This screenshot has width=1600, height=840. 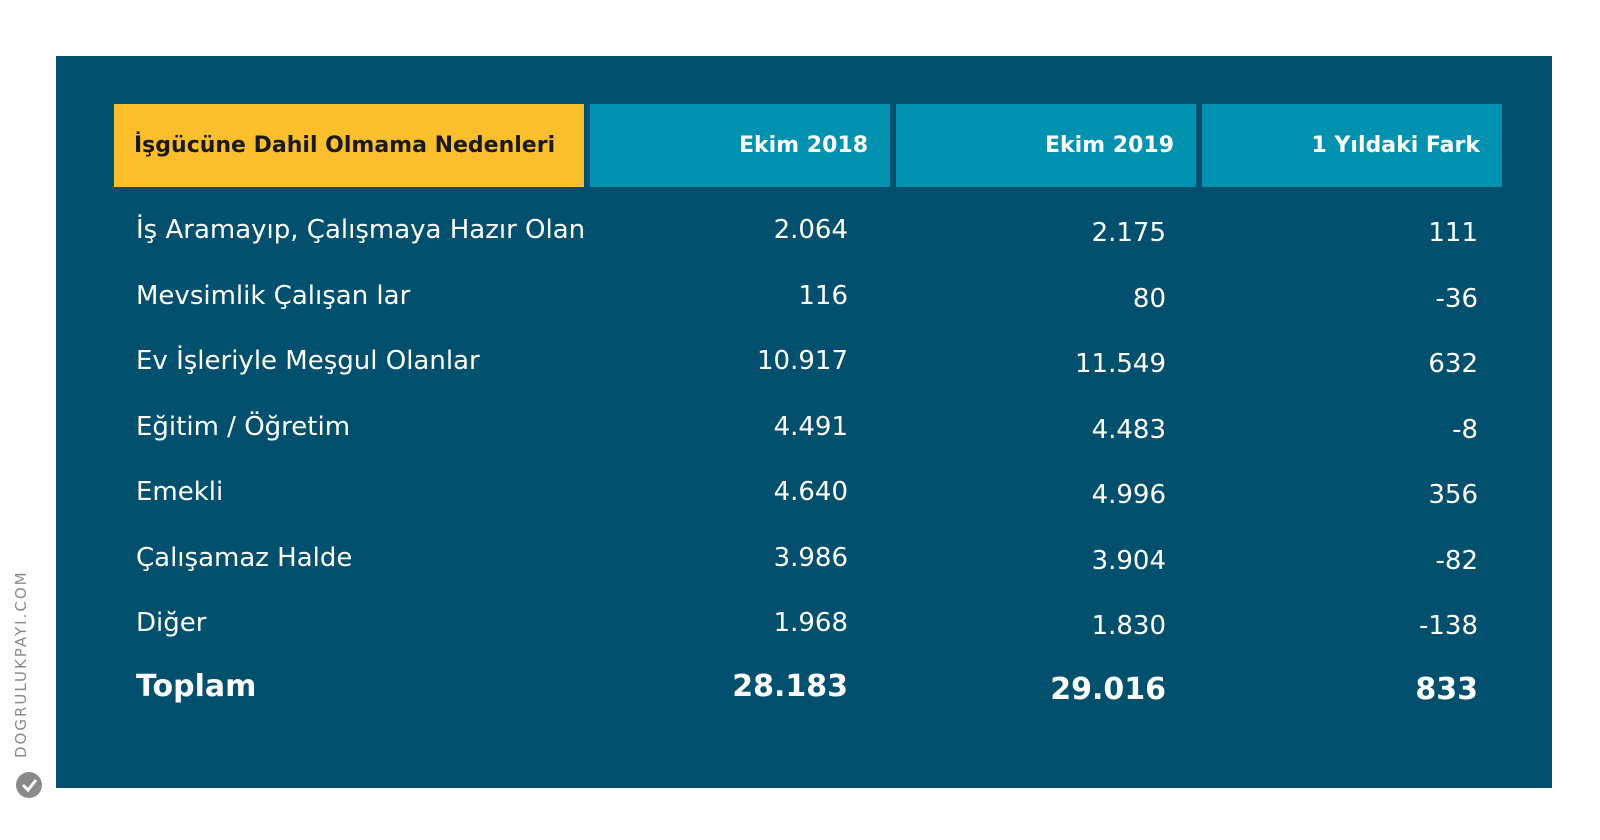 What do you see at coordinates (171, 623) in the screenshot?
I see `row-label: Diğer` at bounding box center [171, 623].